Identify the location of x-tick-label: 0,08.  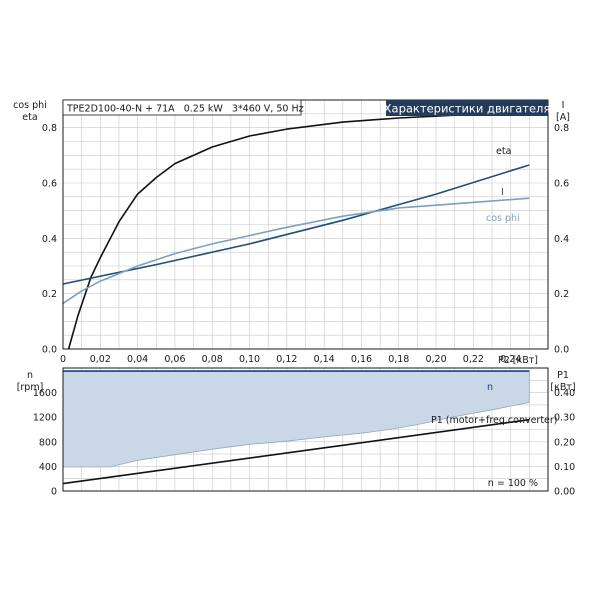
(212, 359).